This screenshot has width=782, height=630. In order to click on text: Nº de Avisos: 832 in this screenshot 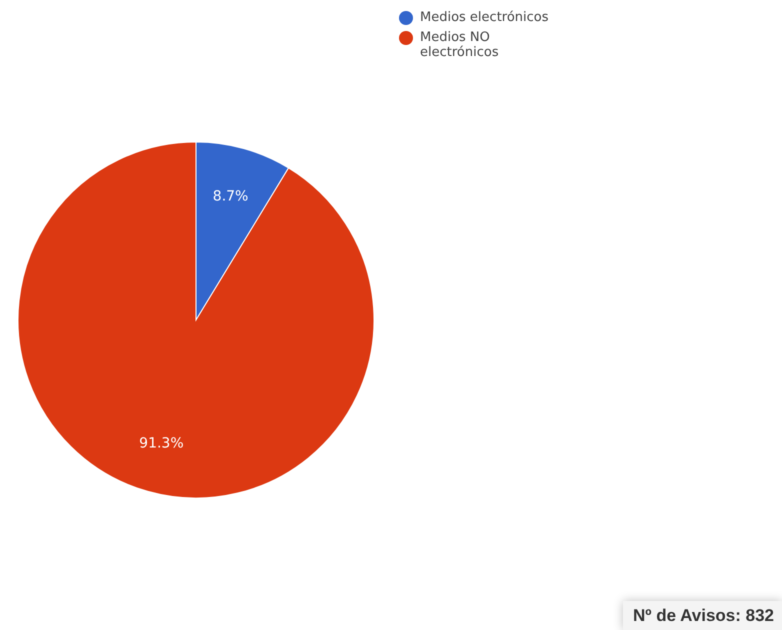, I will do `click(702, 615)`.